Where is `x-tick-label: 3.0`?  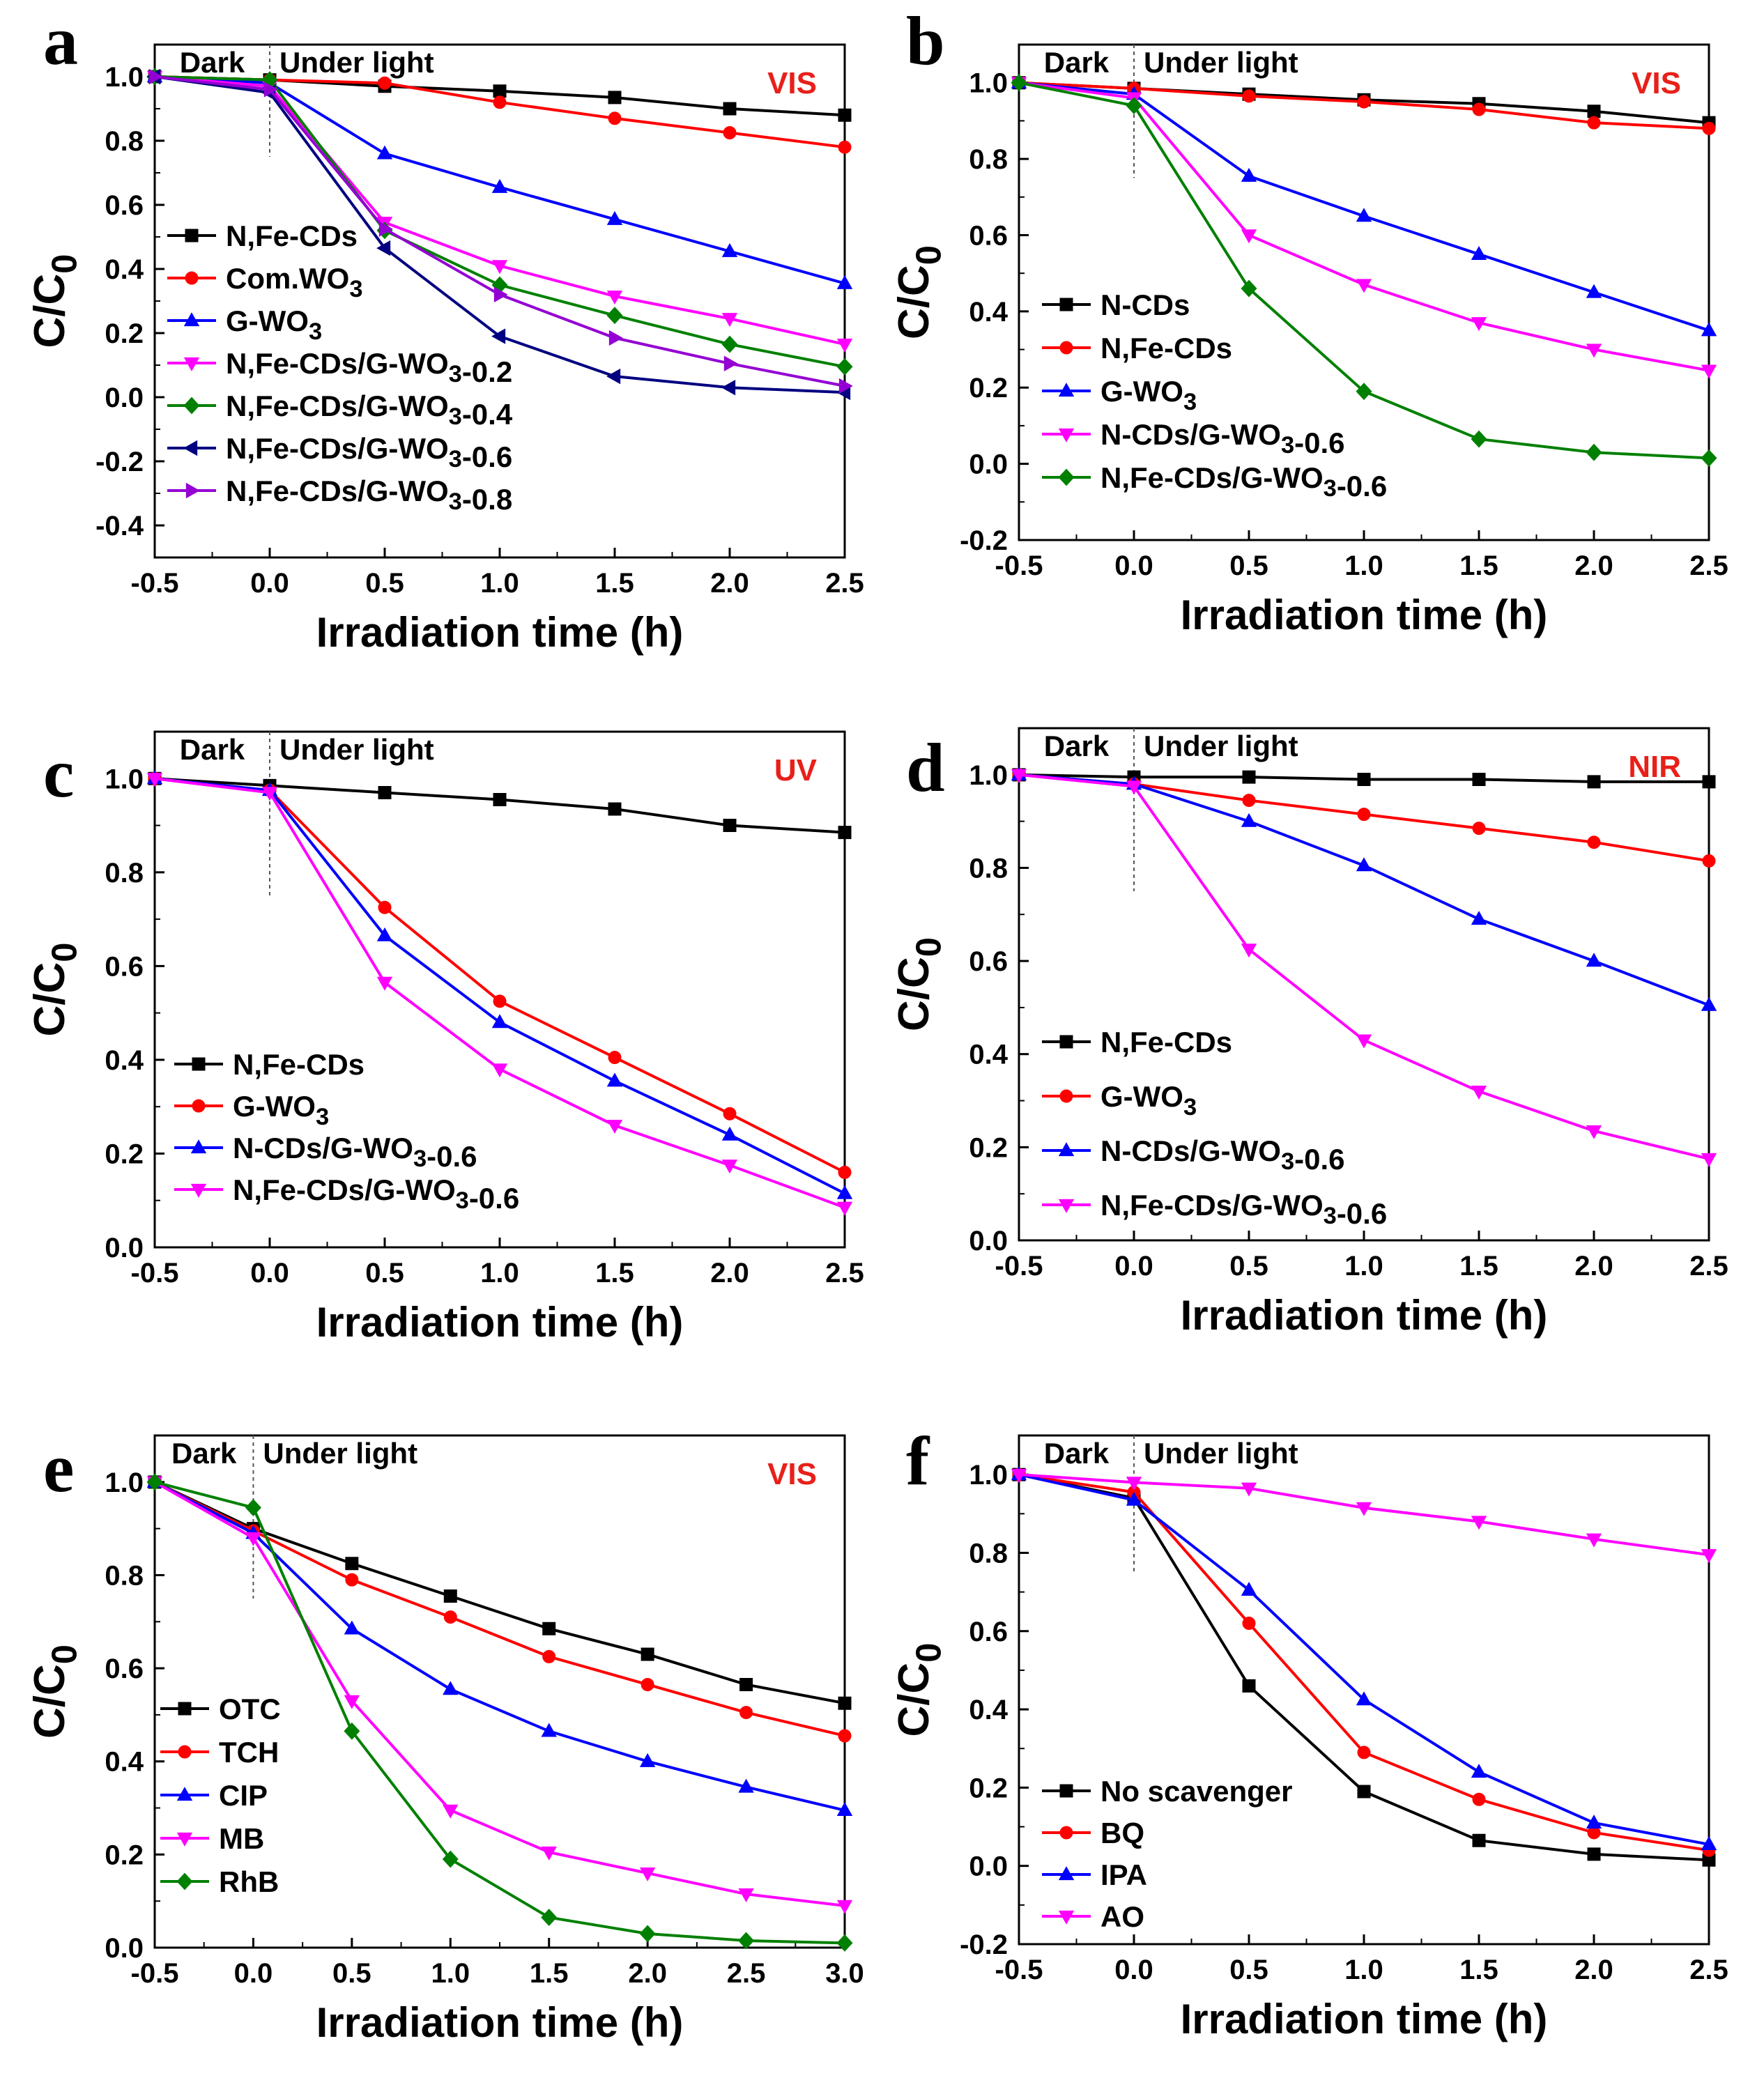
x-tick-label: 3.0 is located at coordinates (844, 1973).